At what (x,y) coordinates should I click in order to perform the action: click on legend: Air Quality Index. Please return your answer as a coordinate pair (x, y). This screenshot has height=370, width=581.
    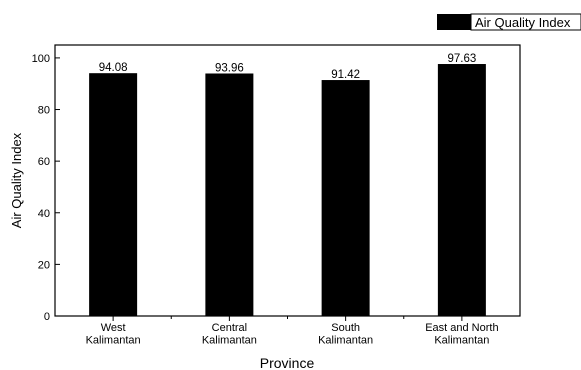
    Looking at the image, I should click on (509, 22).